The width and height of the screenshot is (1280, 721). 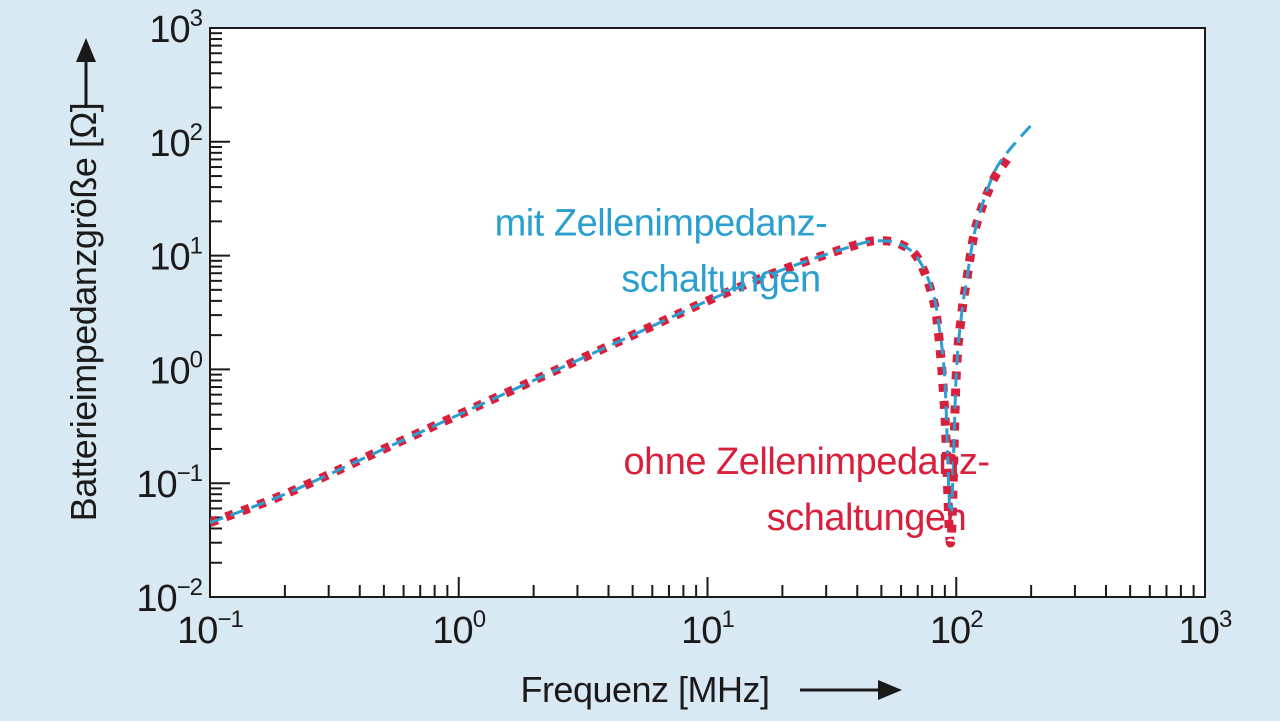 What do you see at coordinates (175, 256) in the screenshot?
I see `y-tick-label: 10¹` at bounding box center [175, 256].